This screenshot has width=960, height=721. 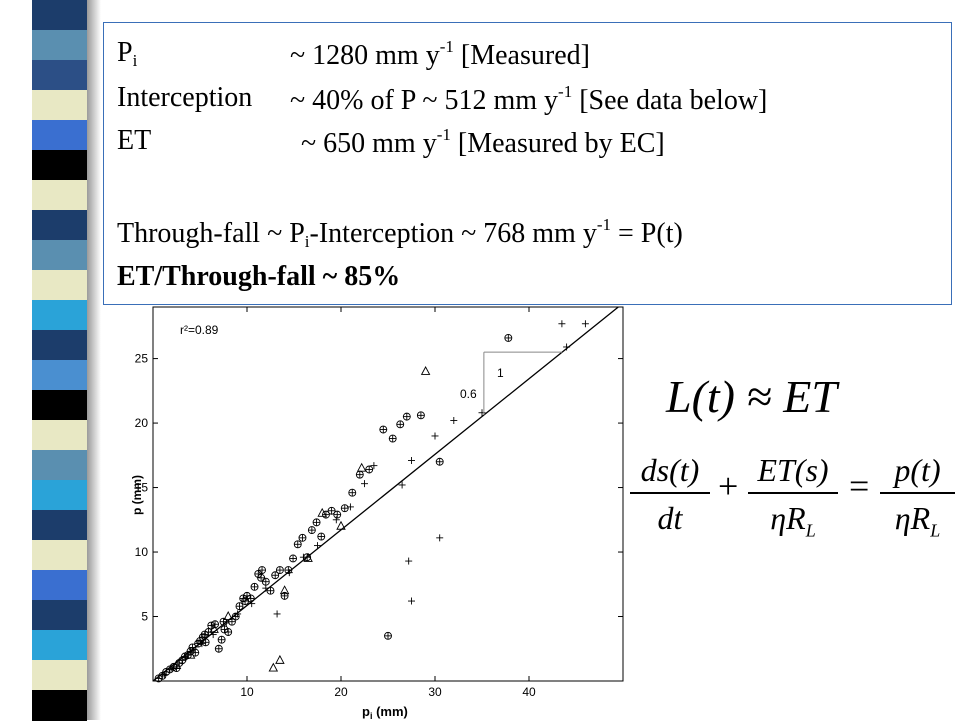 What do you see at coordinates (142, 552) in the screenshot?
I see `y-tick-label: 10` at bounding box center [142, 552].